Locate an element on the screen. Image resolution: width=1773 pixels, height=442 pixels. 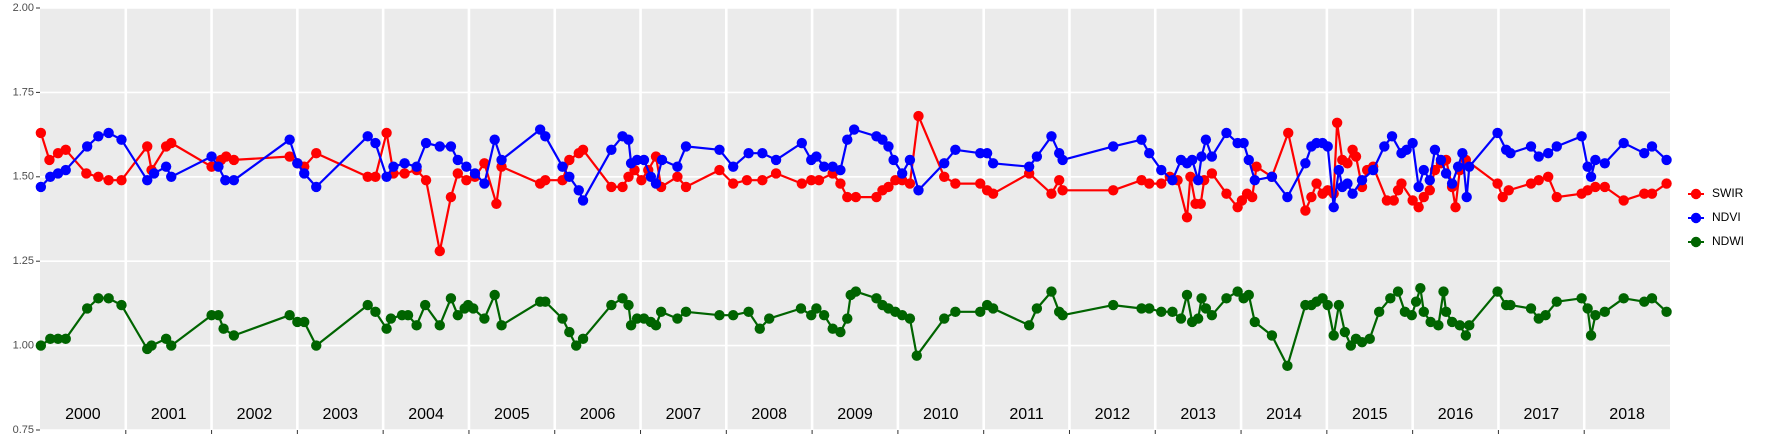
x-tick-label: 2000 is located at coordinates (83, 414).